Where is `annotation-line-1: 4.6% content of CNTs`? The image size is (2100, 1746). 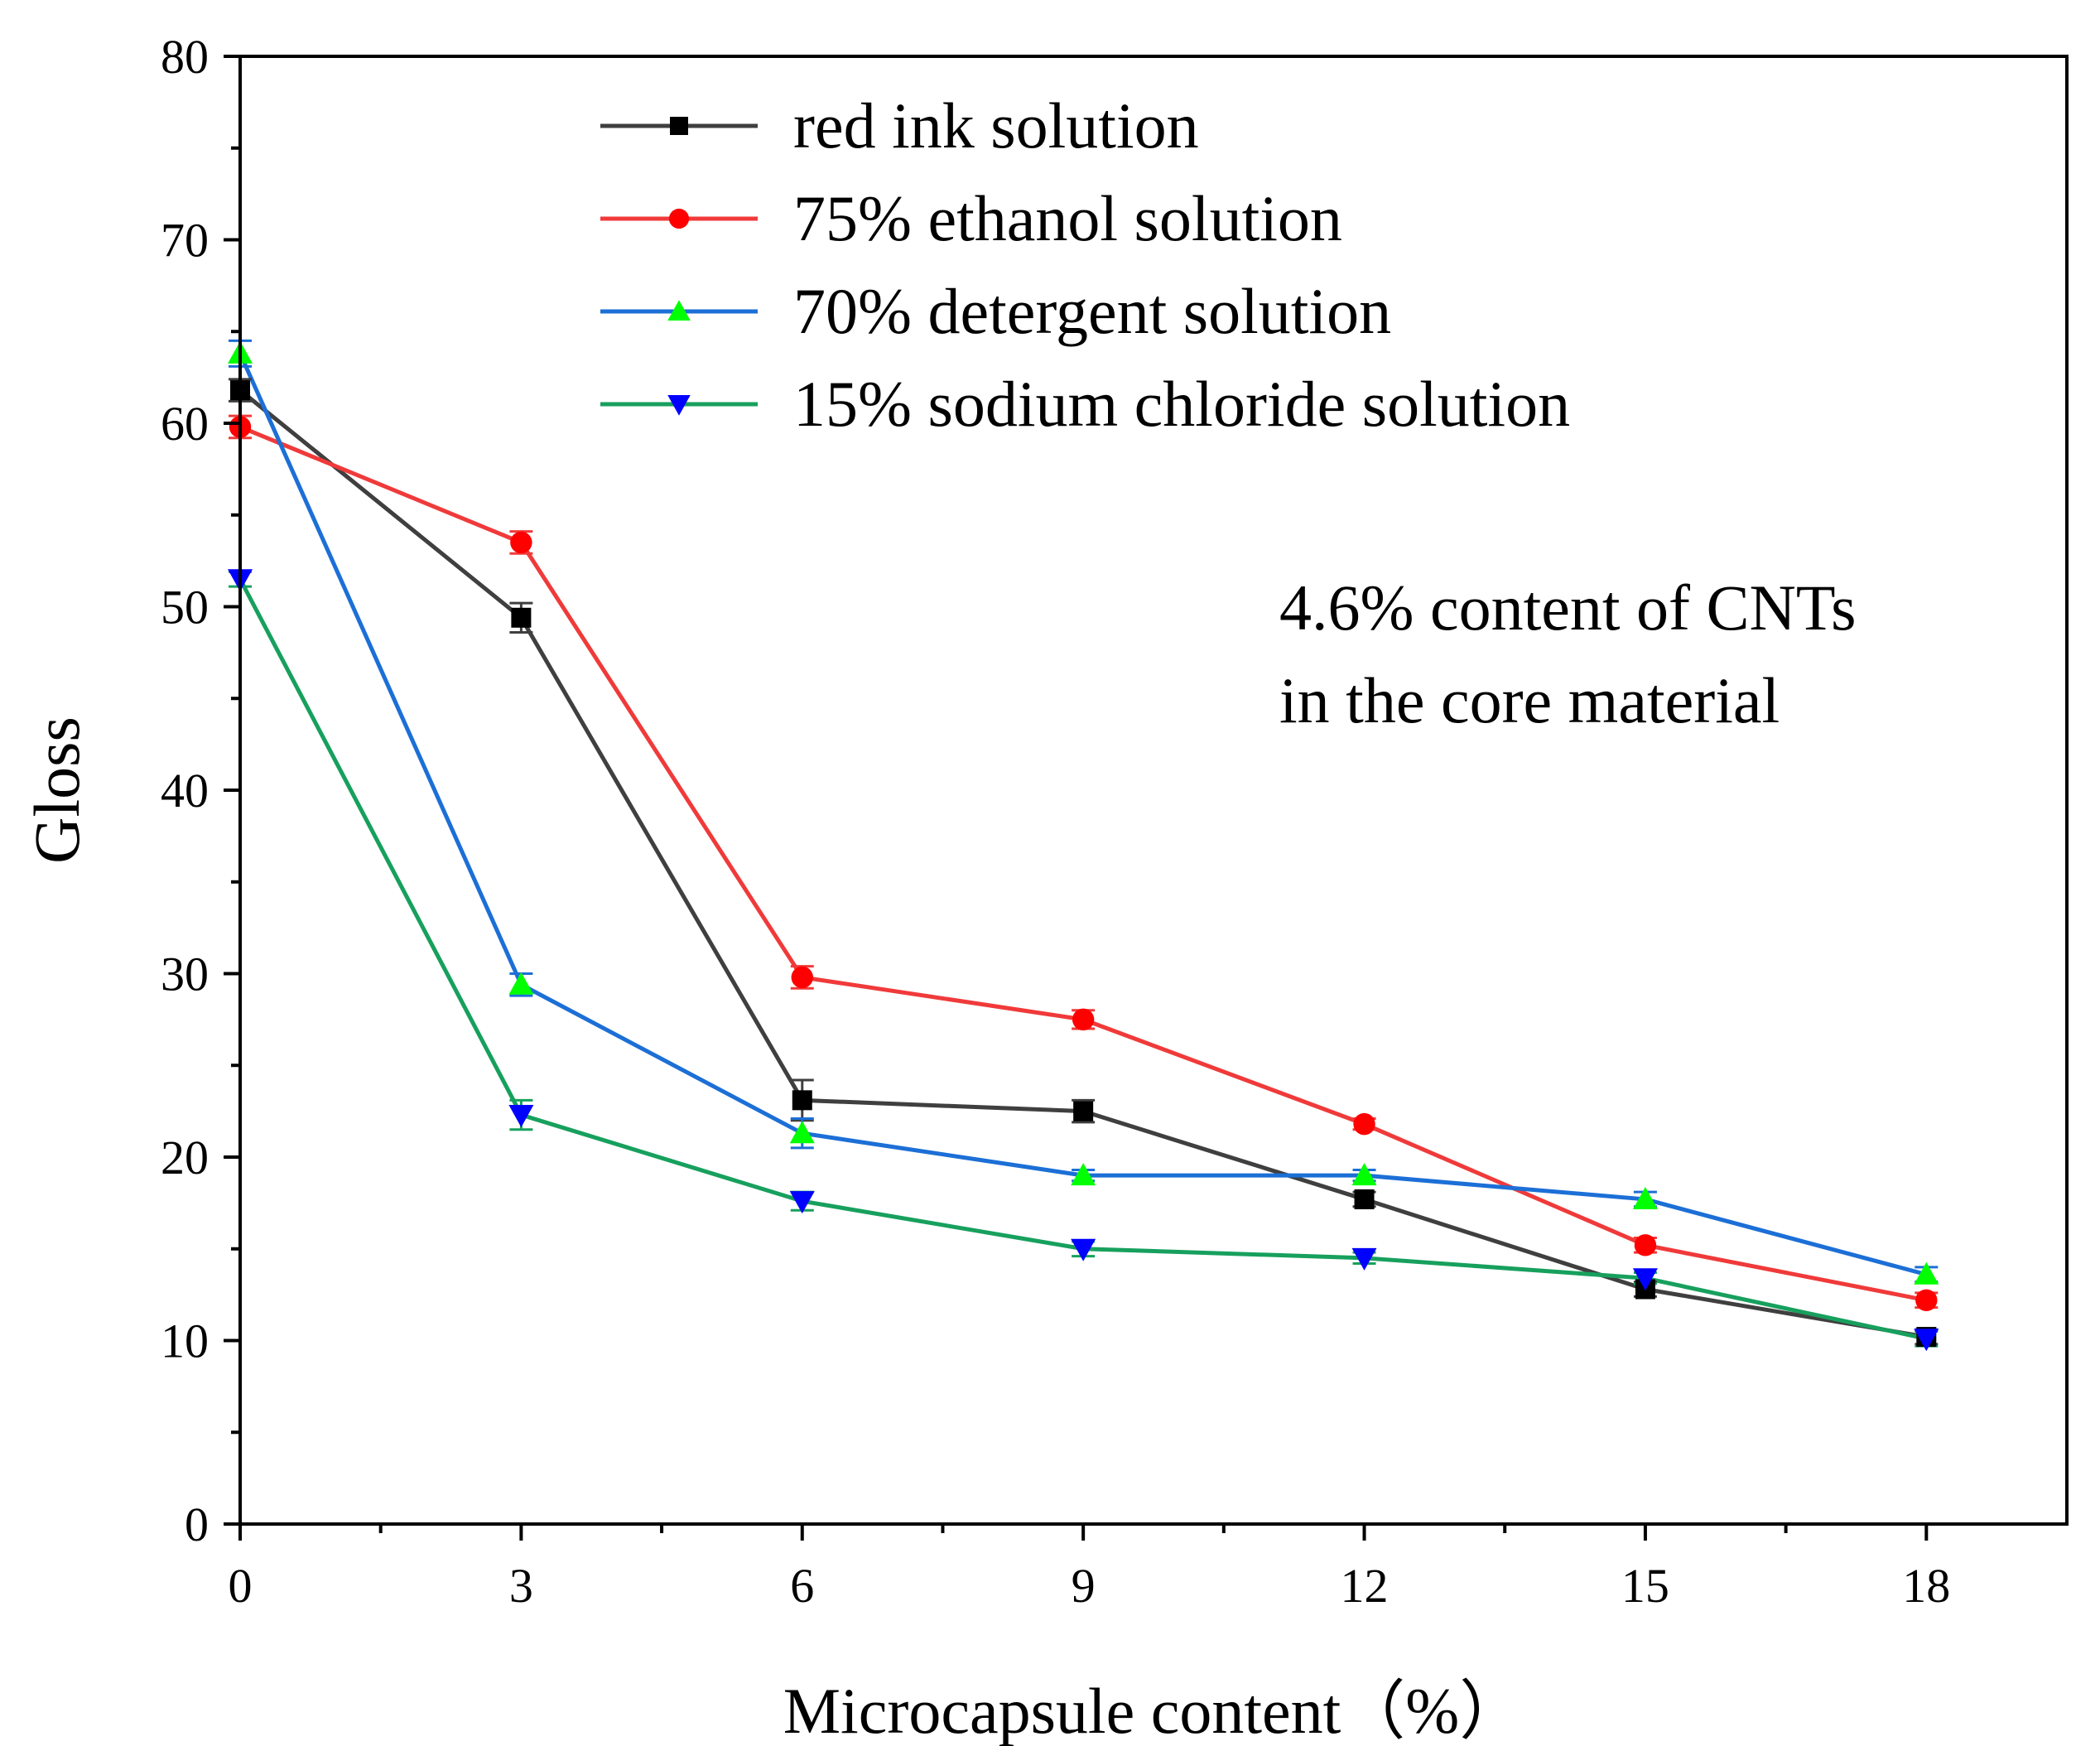
annotation-line-1: 4.6% content of CNTs is located at coordinates (1567, 608).